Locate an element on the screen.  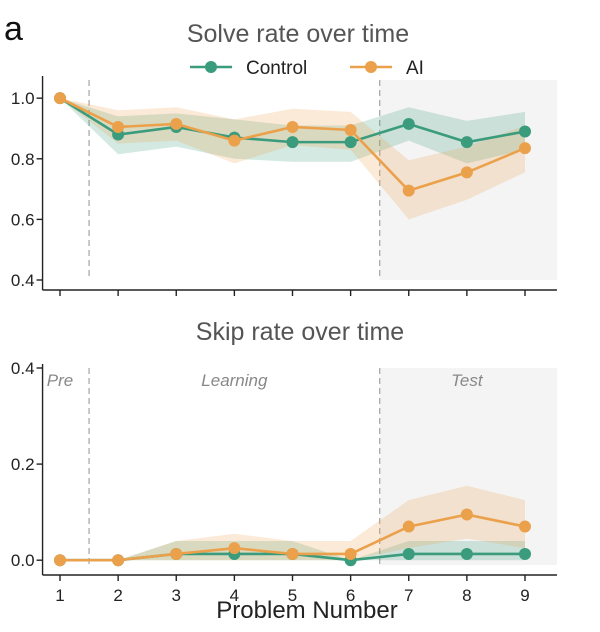
x-tick-label-4: 4 is located at coordinates (234, 595).